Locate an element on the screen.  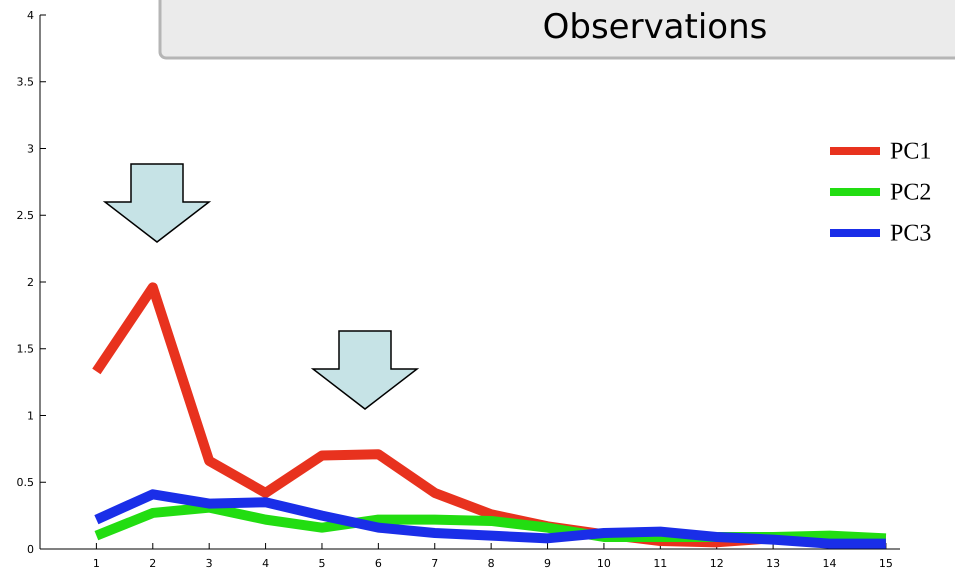
x-tick-label: 15 is located at coordinates (885, 563).